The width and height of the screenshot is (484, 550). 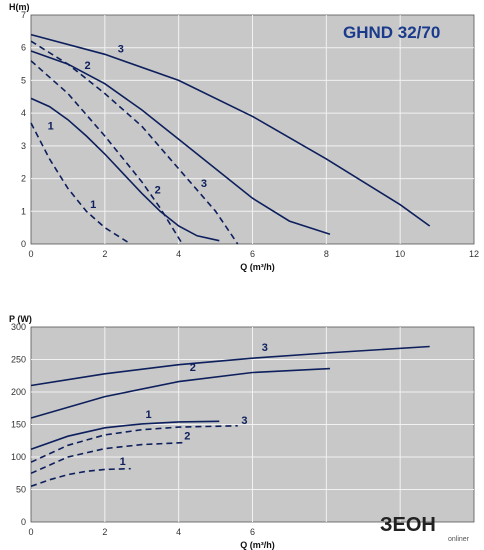 I want to click on head-y-tick-label: 0, so click(x=23, y=244).